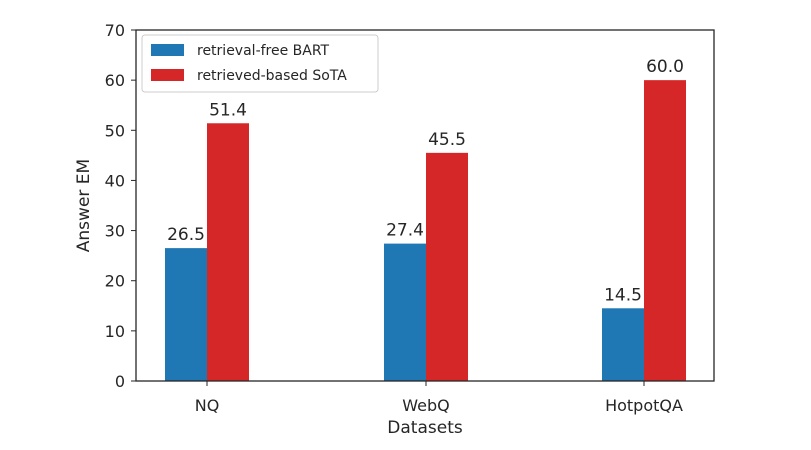  What do you see at coordinates (665, 67) in the screenshot?
I see `value-label-hotpotqa-sota: 60.0` at bounding box center [665, 67].